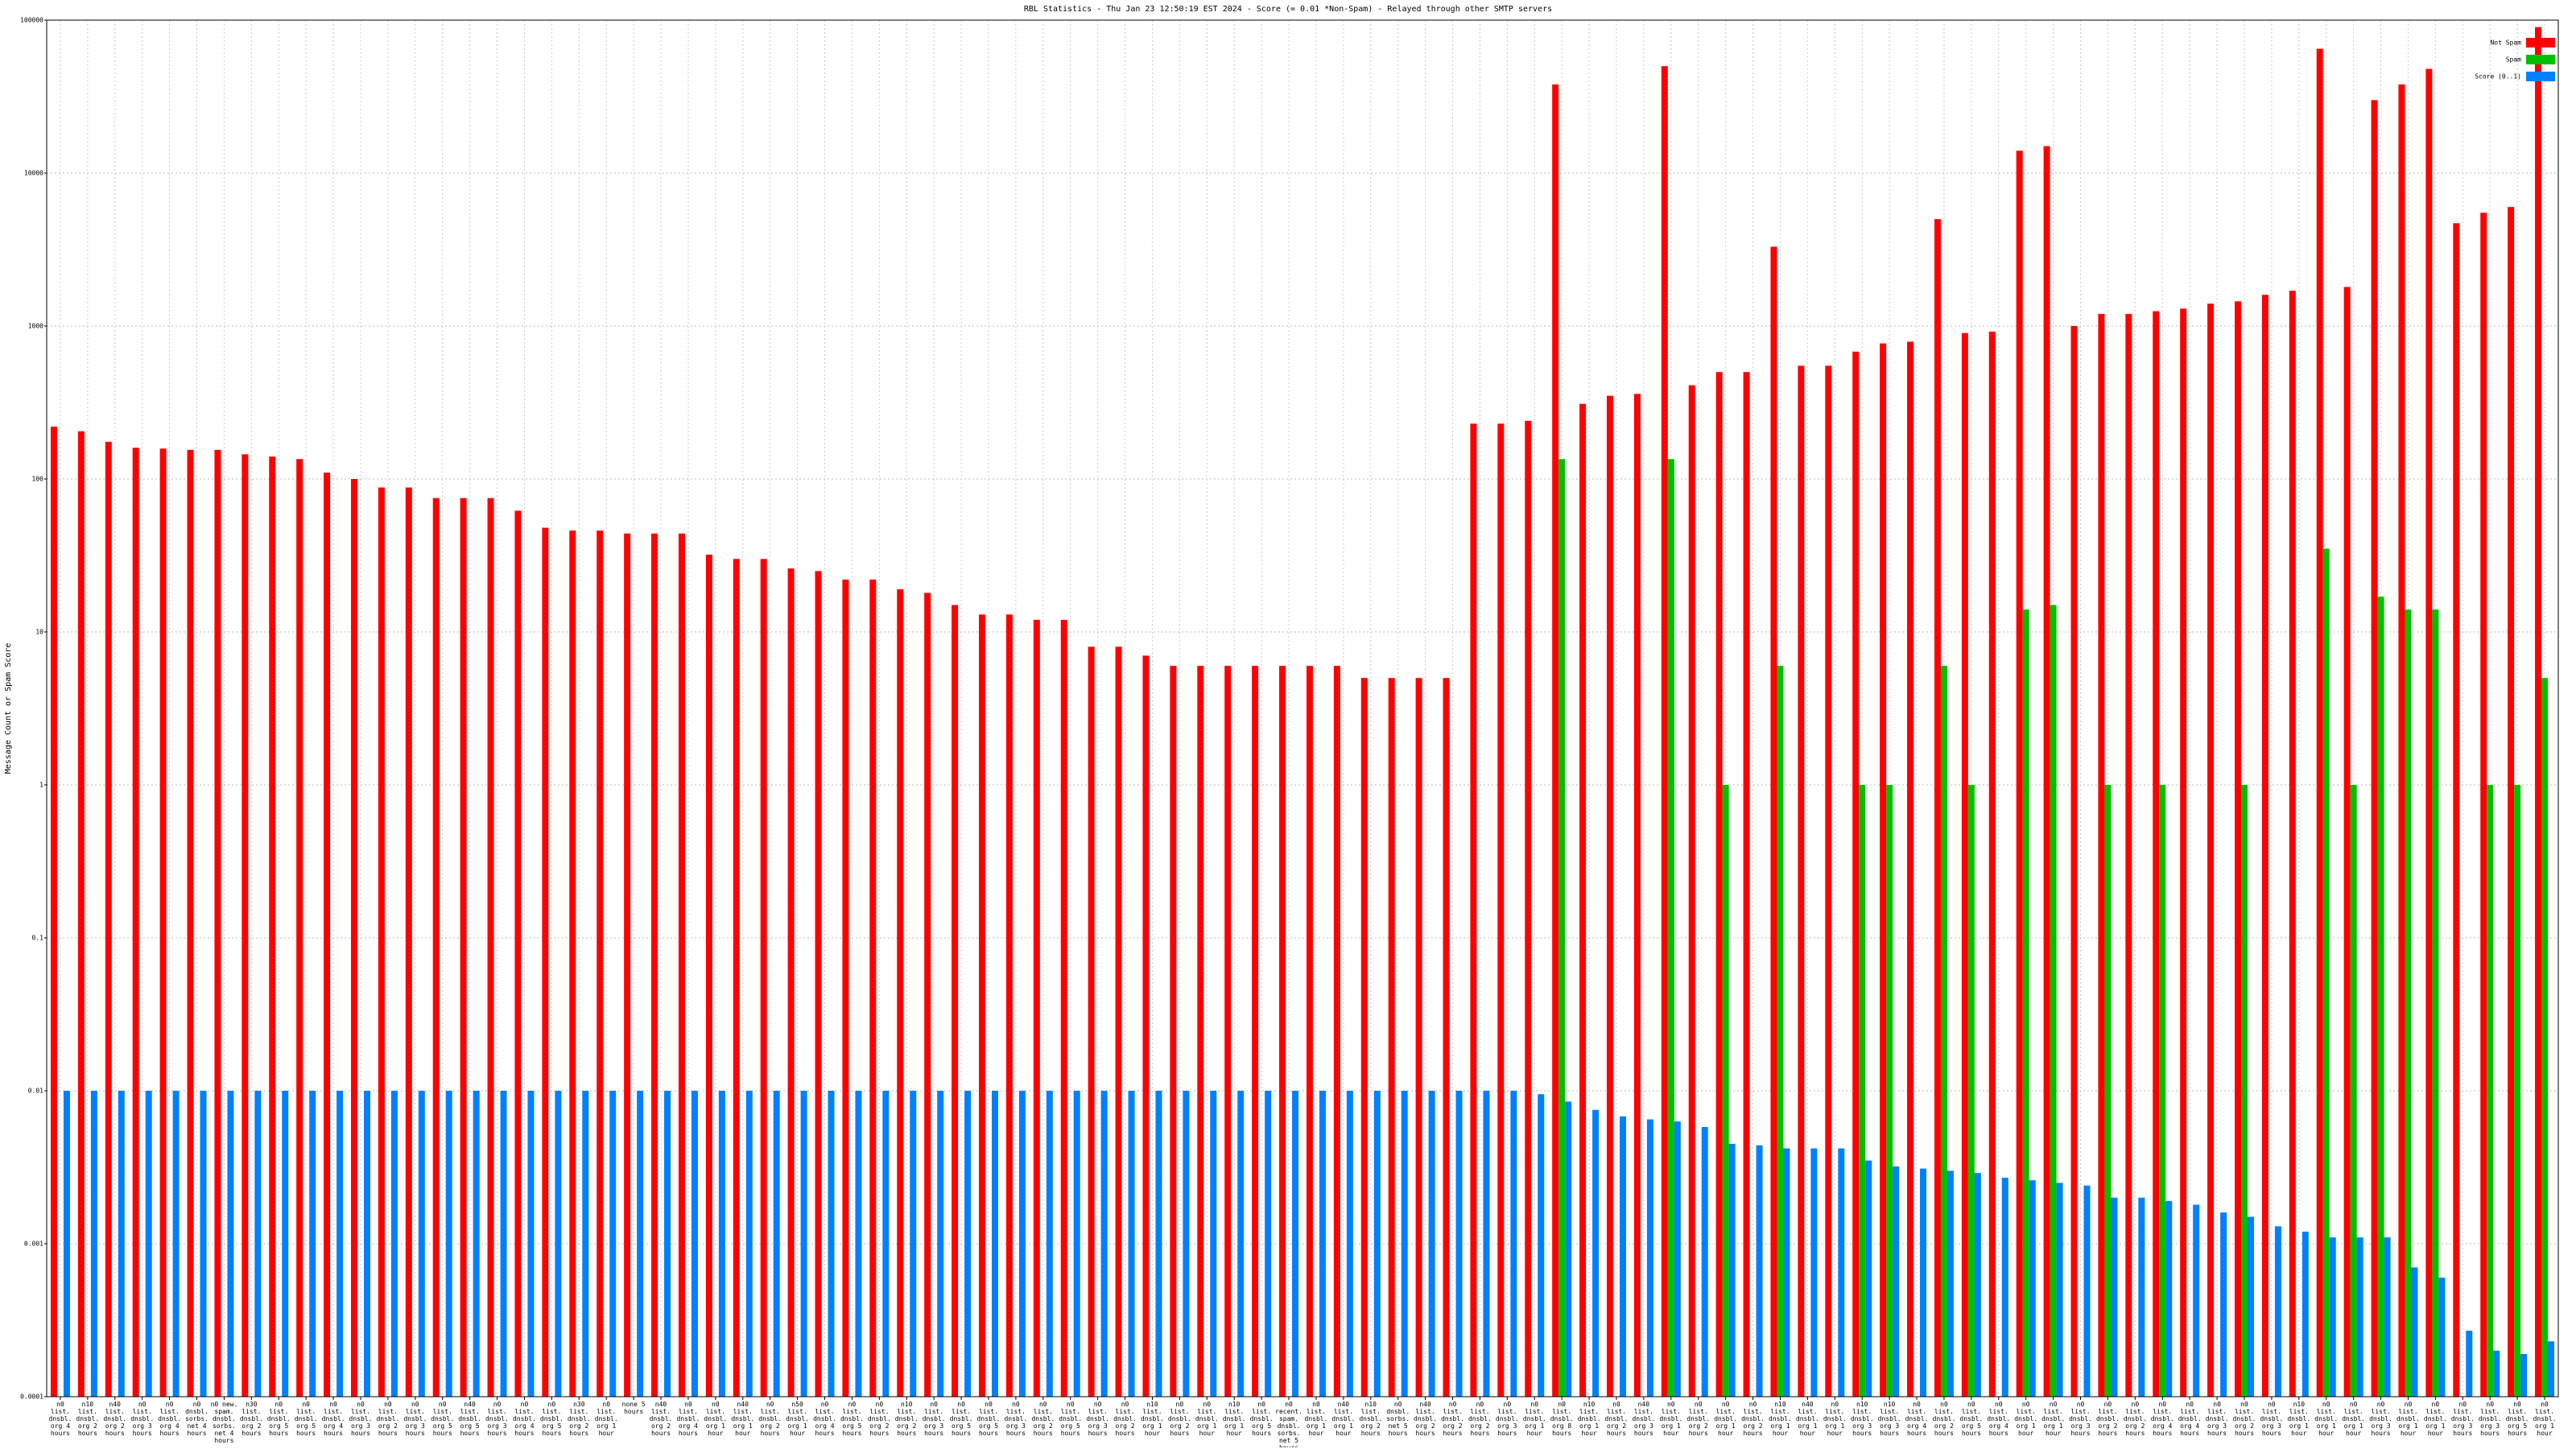  What do you see at coordinates (798, 1419) in the screenshot?
I see `x-tick-label: n50 list. dnsbl. org 1 hour` at bounding box center [798, 1419].